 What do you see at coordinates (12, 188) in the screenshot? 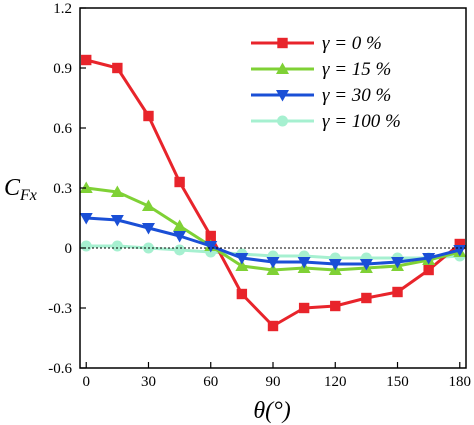
I see `y-axis-label-main: C` at bounding box center [12, 188].